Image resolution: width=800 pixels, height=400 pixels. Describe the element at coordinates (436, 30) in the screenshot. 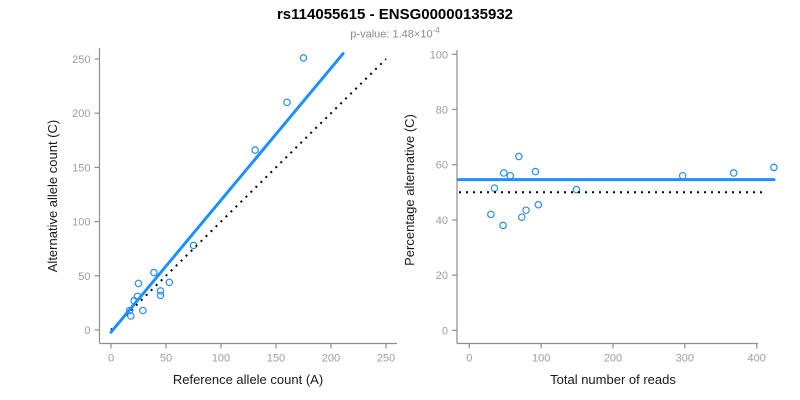

I see `pvalue-exponent: -4` at that location.